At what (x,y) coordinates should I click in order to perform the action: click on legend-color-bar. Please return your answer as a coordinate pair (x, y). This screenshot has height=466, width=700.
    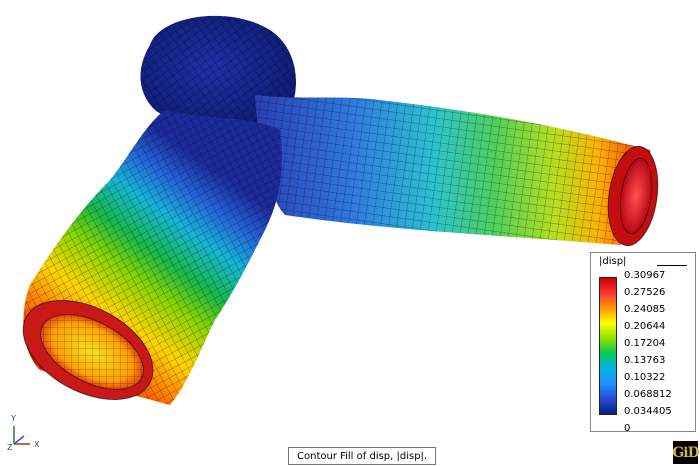
    Looking at the image, I should click on (608, 346).